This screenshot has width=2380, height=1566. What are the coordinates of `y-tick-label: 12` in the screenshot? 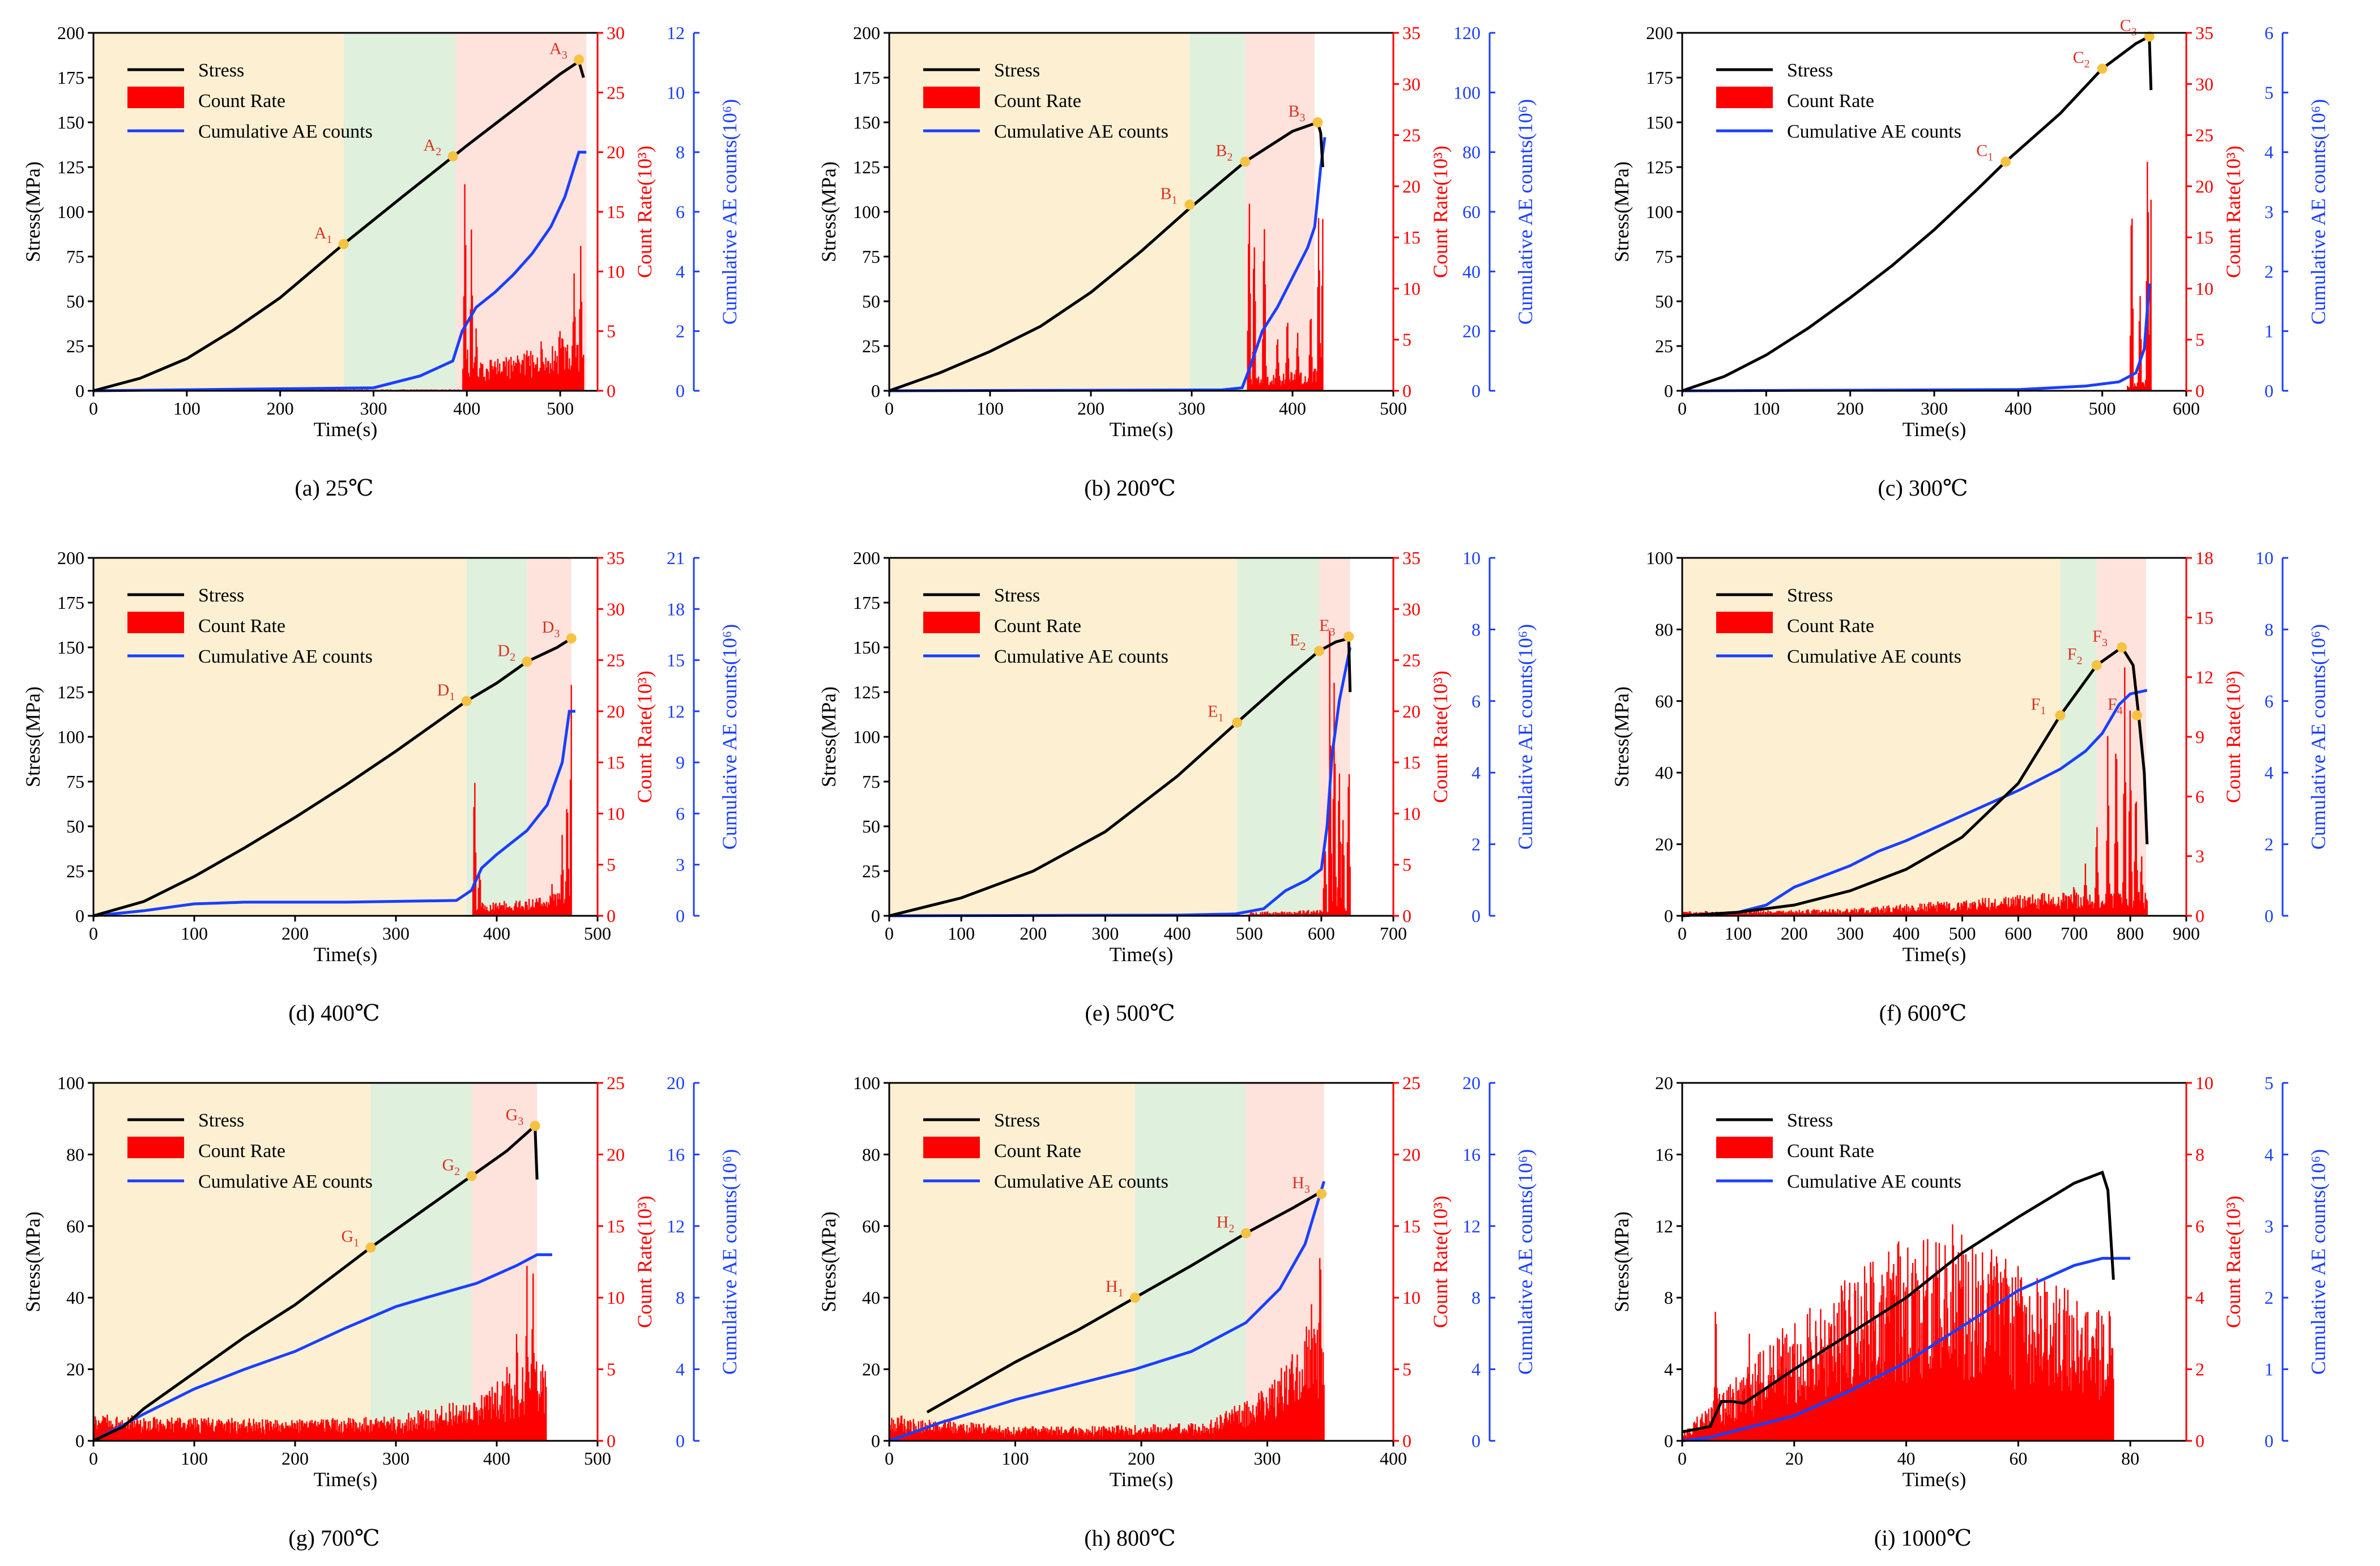 It's located at (1664, 1226).